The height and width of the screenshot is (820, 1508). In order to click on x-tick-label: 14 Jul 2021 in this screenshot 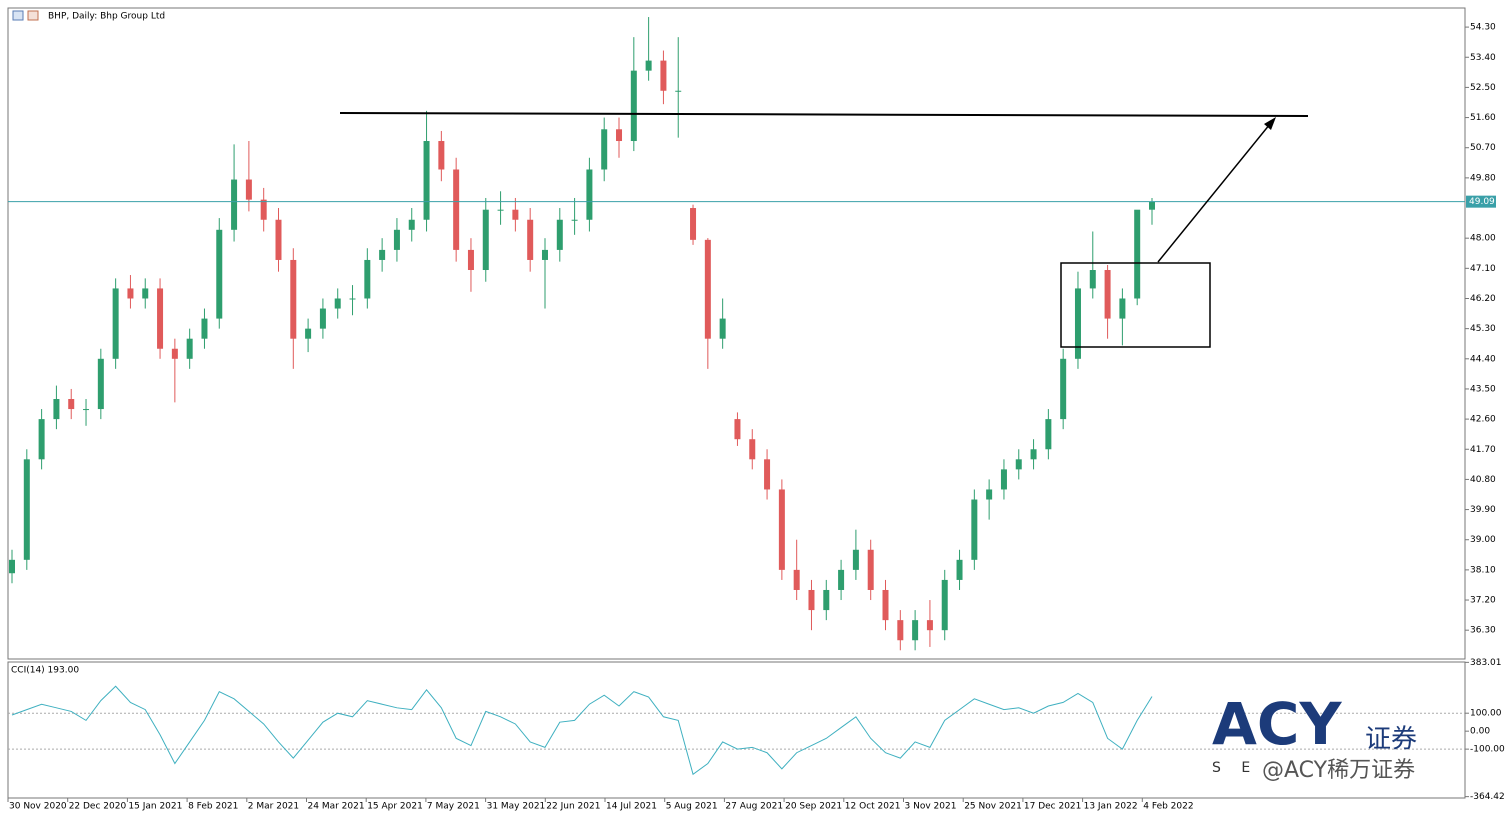, I will do `click(631, 807)`.